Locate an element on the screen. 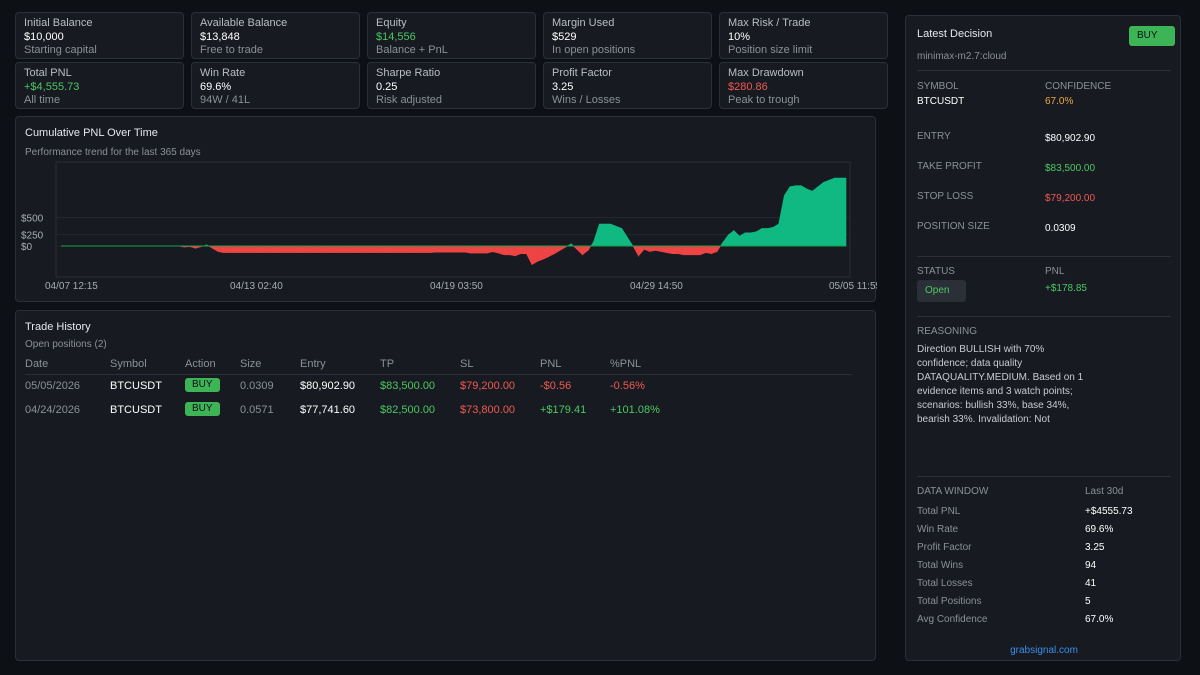  data-window-label: DATA WINDOW is located at coordinates (953, 491).